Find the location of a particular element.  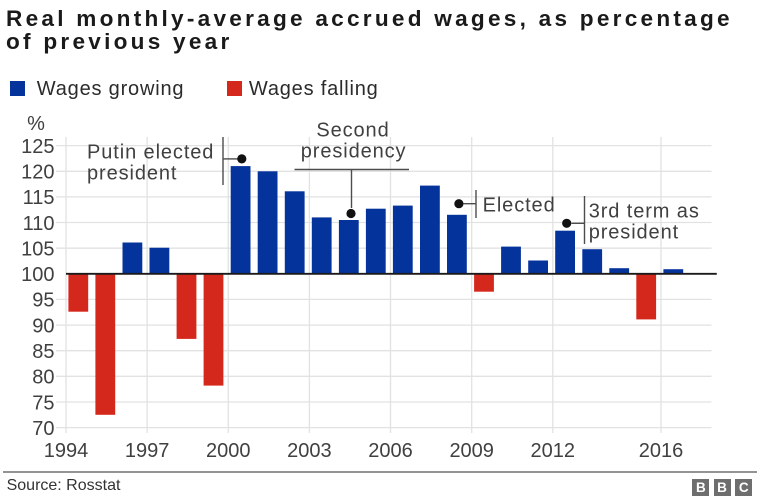

svg-text: 85 is located at coordinates (43, 352).